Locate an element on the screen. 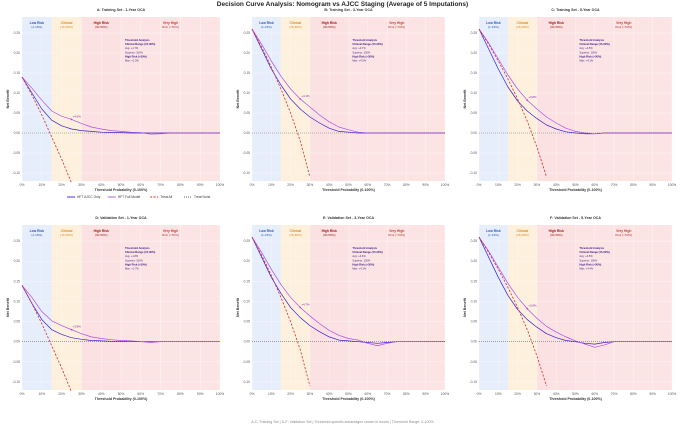 Image resolution: width=685 pixels, height=428 pixels. threshold-annotation-line: High Risk (>30%) is located at coordinates (590, 264).